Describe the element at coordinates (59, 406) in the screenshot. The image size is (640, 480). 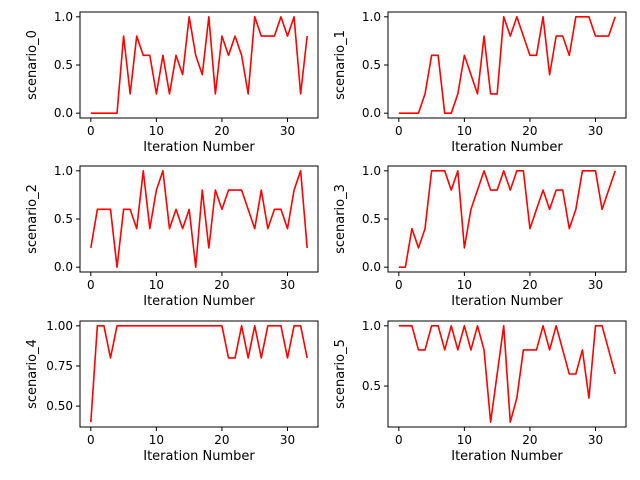
I see `y-tick-label: 0.50` at that location.